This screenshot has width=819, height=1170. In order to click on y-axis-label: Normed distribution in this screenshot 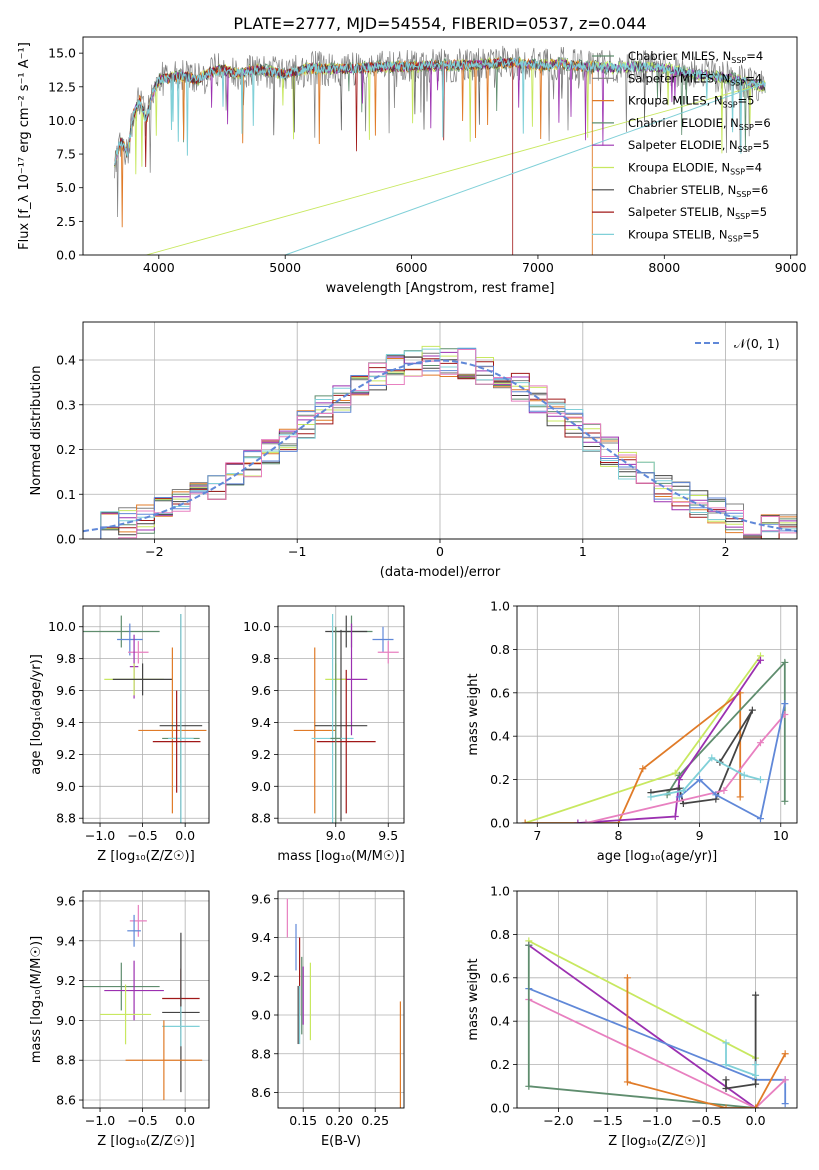, I will do `click(36, 431)`.